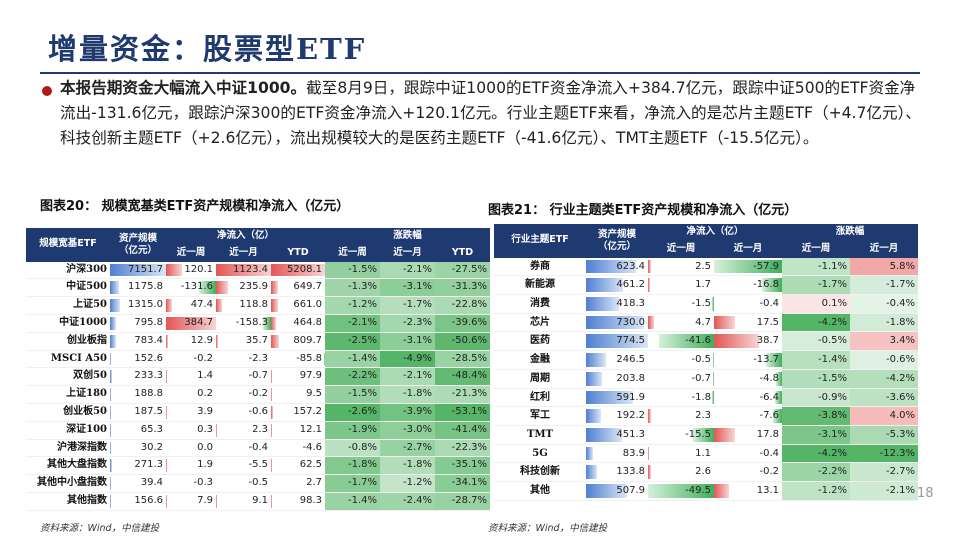 This screenshot has width=960, height=540. I want to click on table-row: 券商 623.4 2.5 -57.9 -1.1% 5.8%, so click(706, 267).